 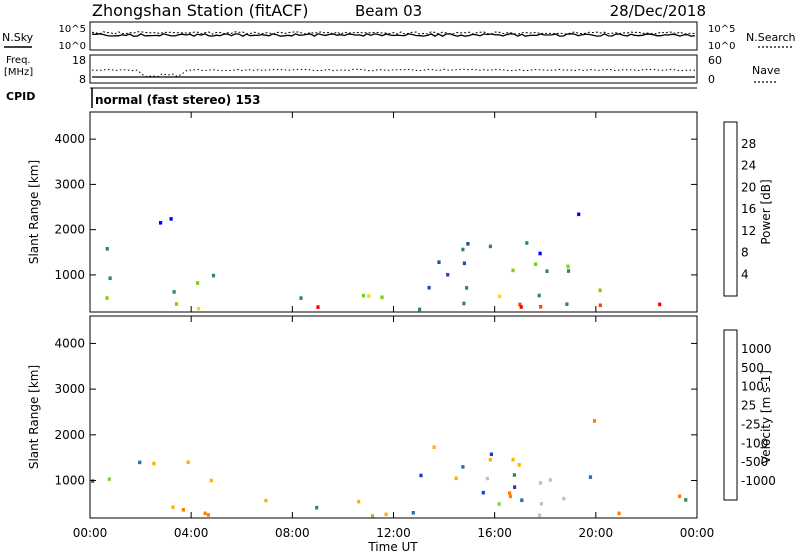 What do you see at coordinates (721, 46) in the screenshot?
I see `noise-right-tick-bottom: 10^0` at bounding box center [721, 46].